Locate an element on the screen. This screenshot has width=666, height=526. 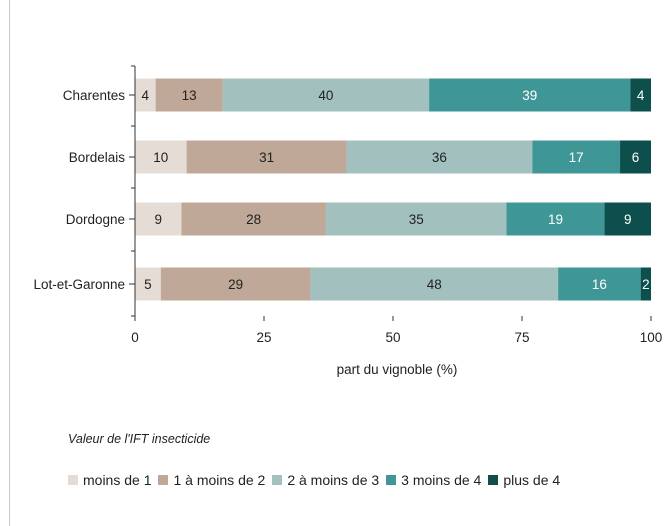
legend-label: 2 à moins de 3 is located at coordinates (333, 480).